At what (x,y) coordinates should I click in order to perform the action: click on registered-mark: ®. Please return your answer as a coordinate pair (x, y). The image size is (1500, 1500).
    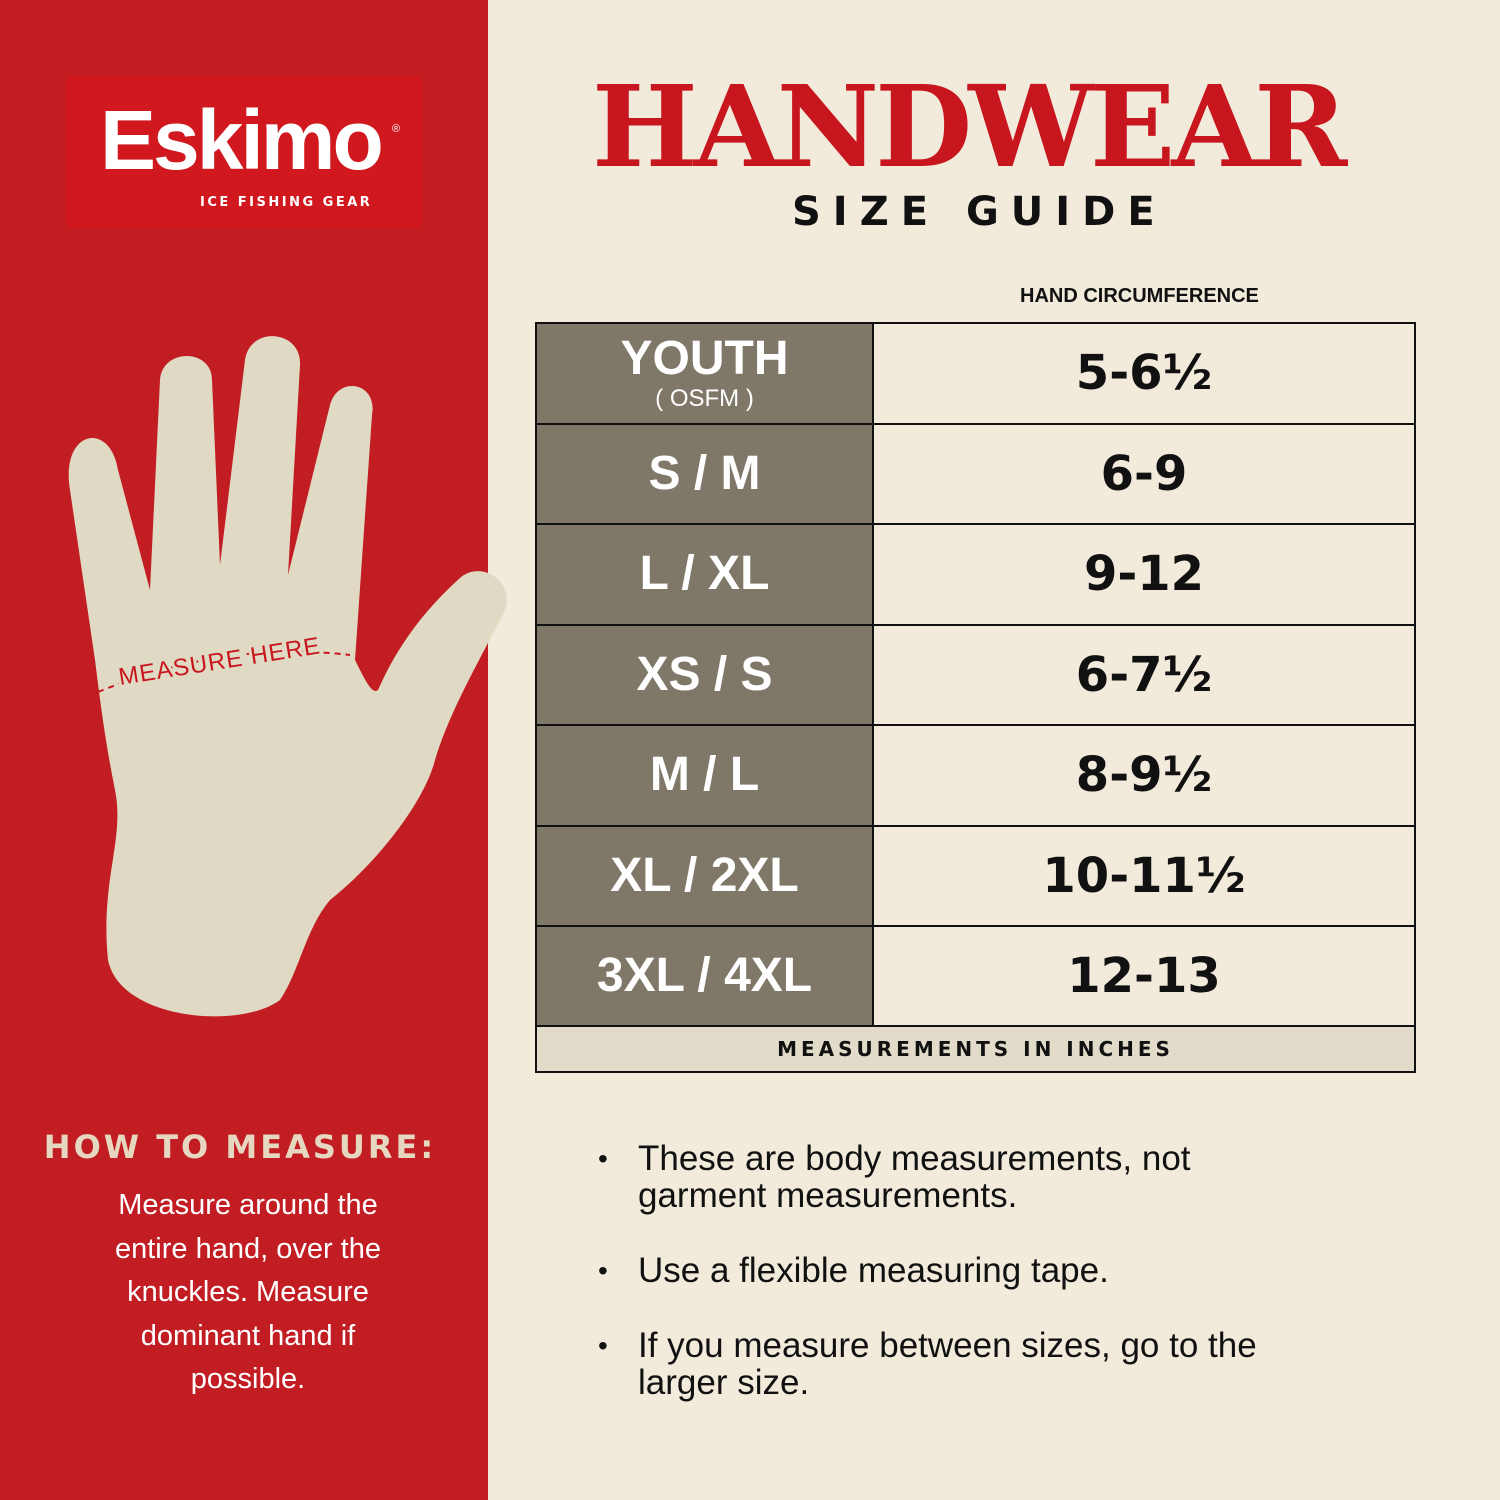
    Looking at the image, I should click on (396, 129).